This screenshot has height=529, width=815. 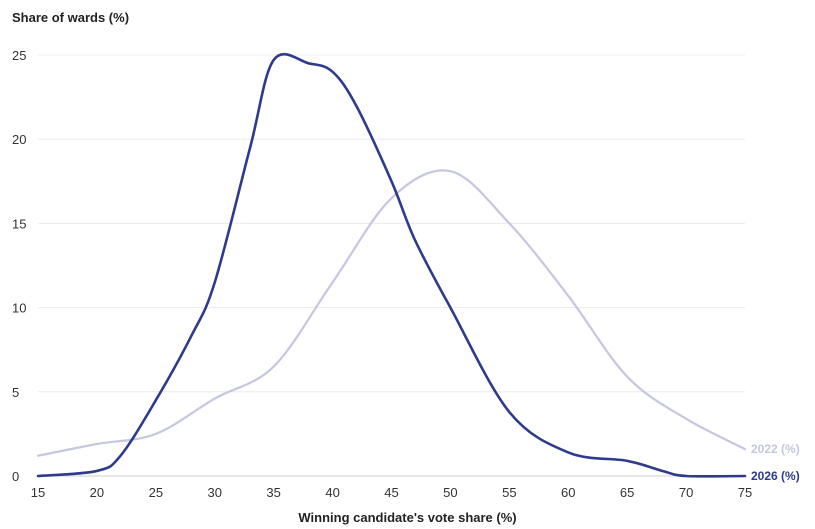 I want to click on x-tick-label: 65, so click(x=627, y=492).